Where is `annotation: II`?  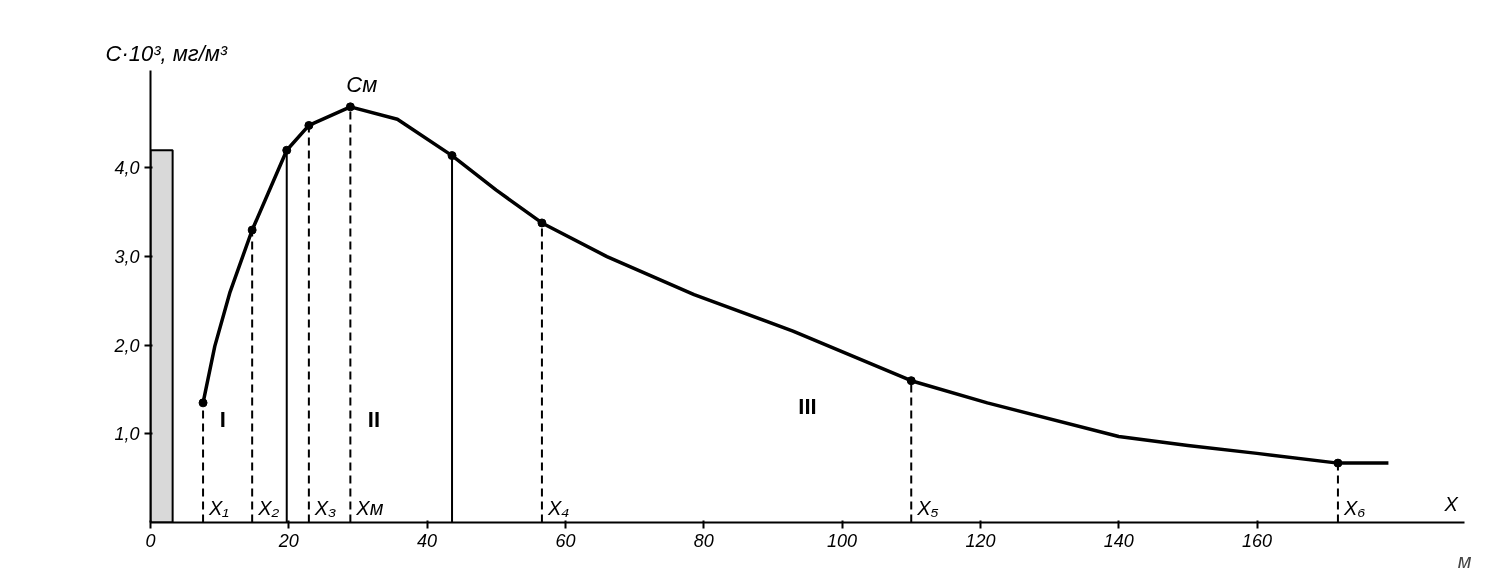
annotation: II is located at coordinates (373, 420).